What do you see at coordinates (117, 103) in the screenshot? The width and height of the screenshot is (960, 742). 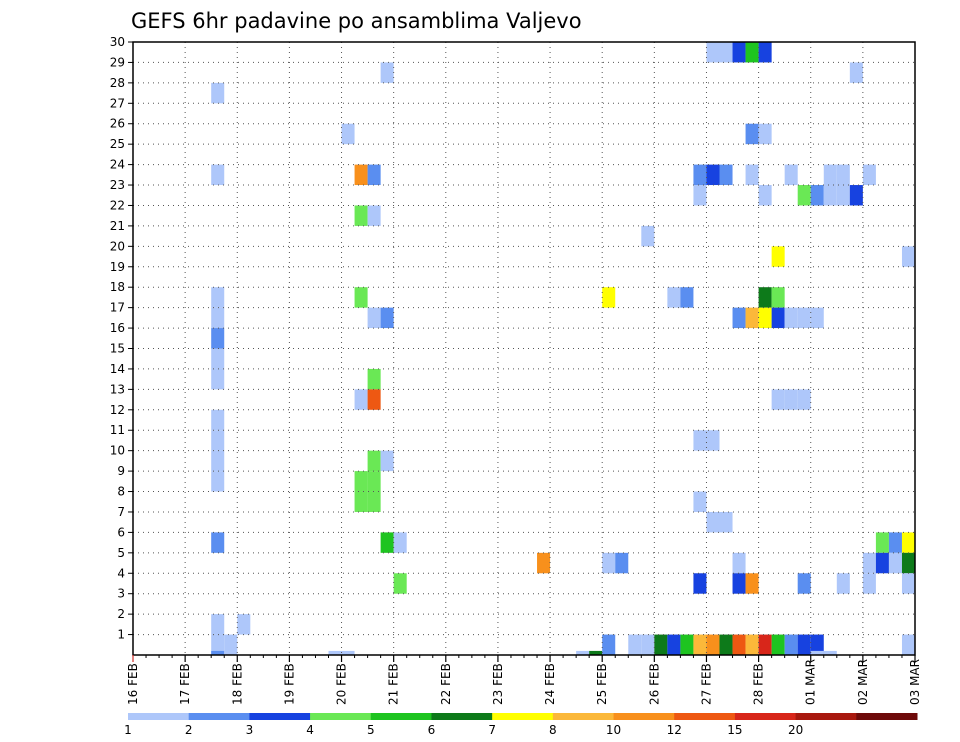 I see `y-tick-label: 27` at bounding box center [117, 103].